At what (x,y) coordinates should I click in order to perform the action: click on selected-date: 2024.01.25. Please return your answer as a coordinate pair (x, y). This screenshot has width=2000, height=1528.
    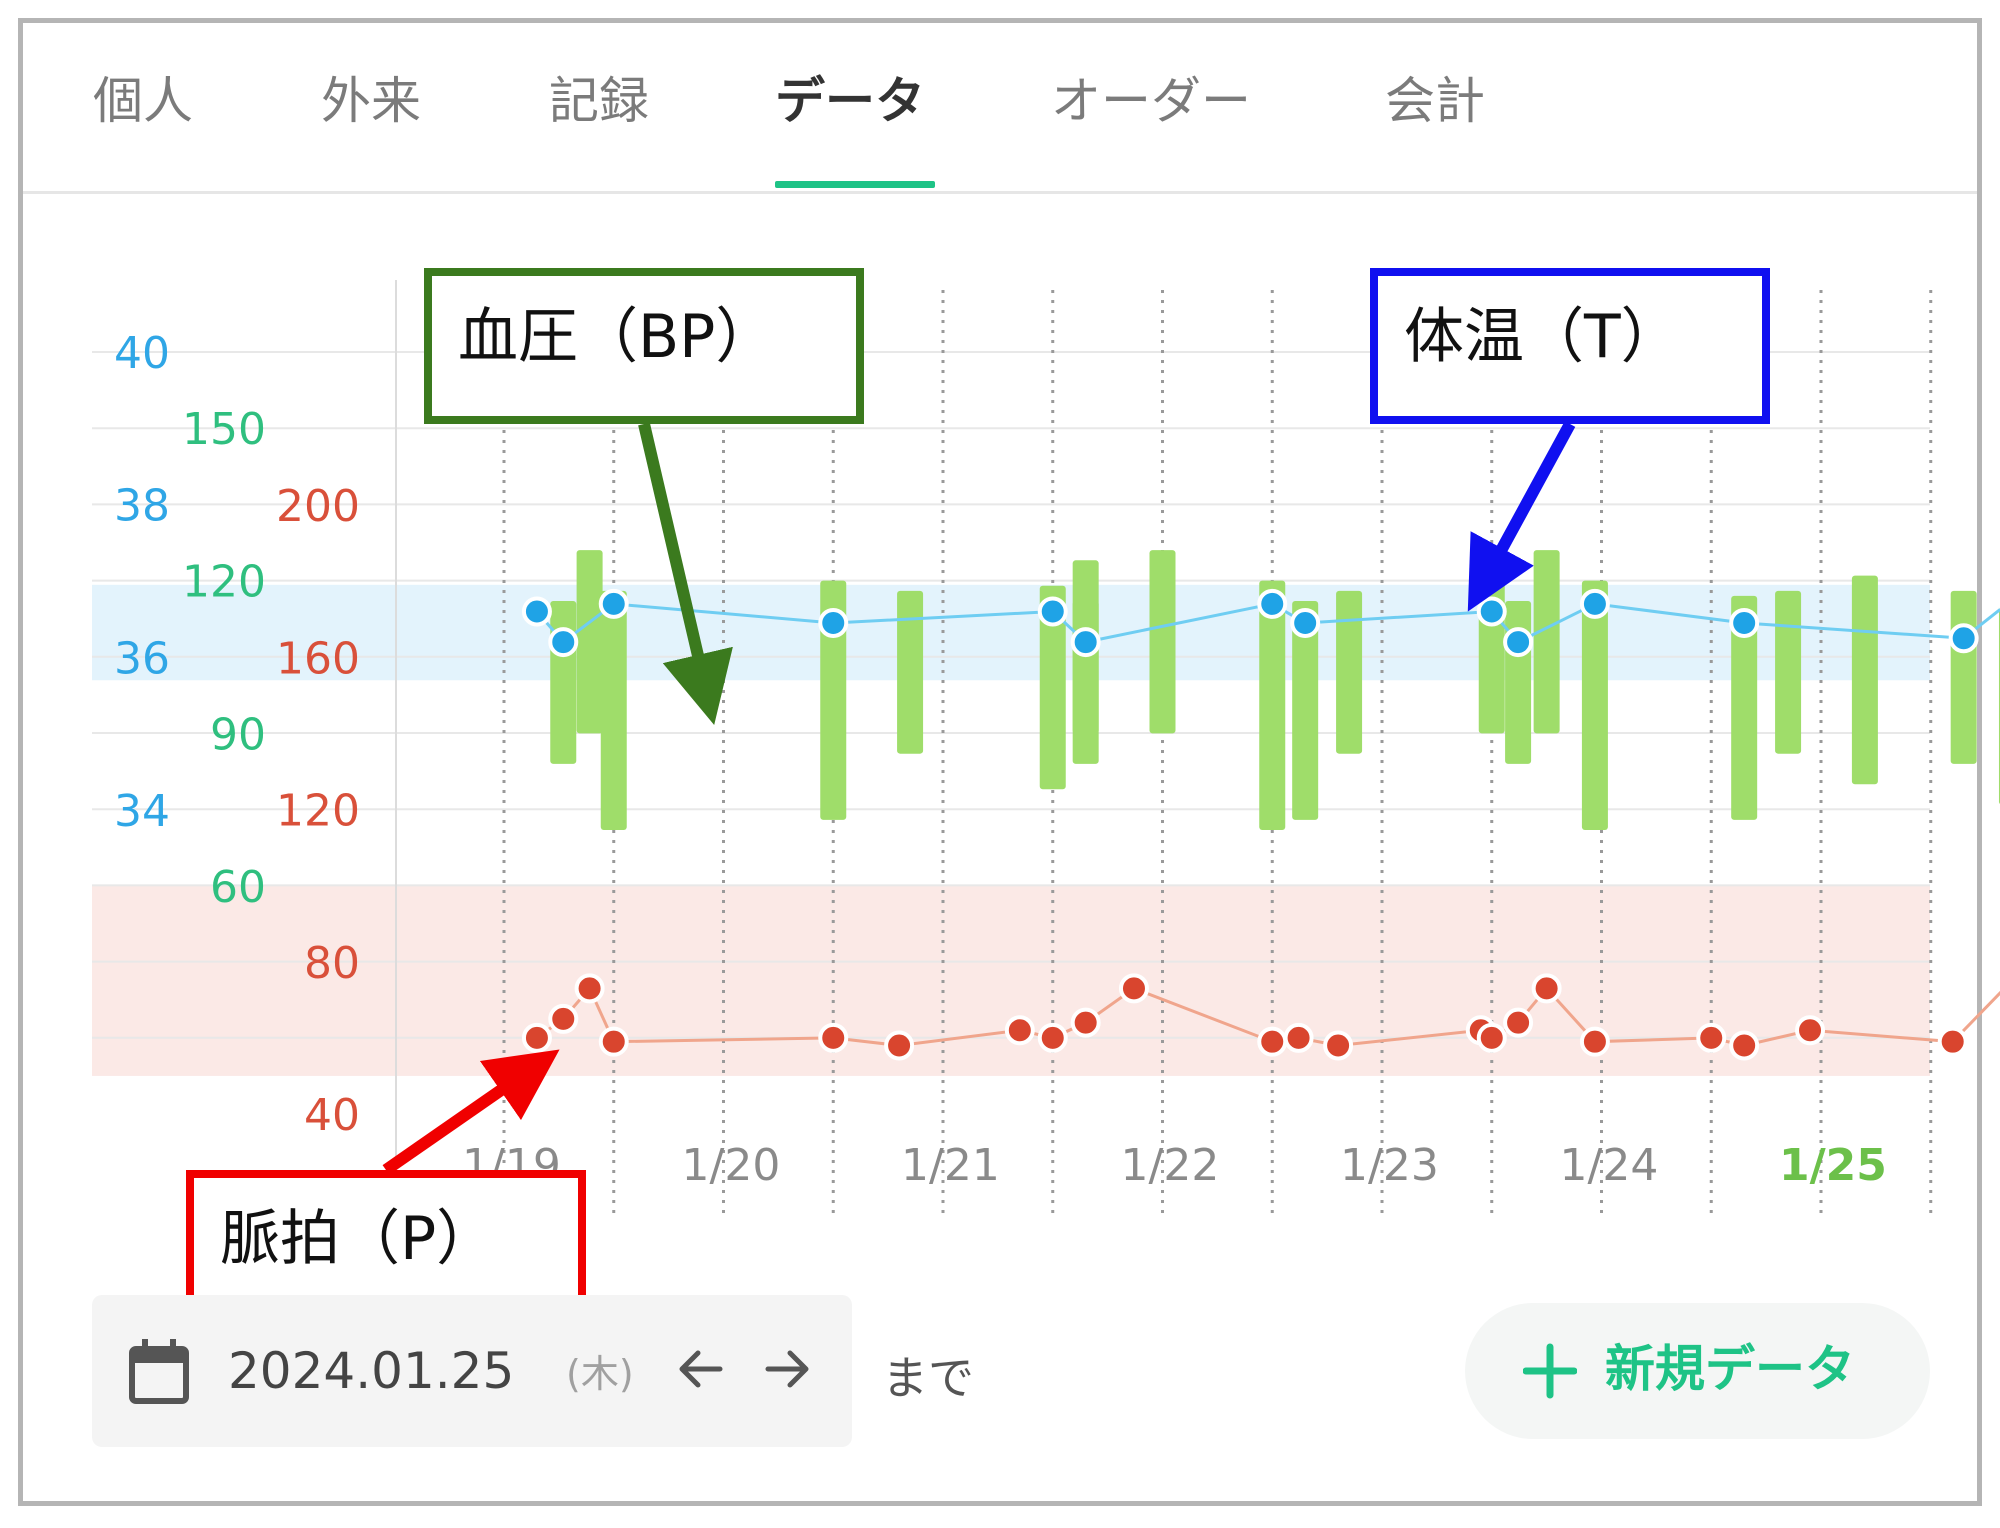
    Looking at the image, I should click on (371, 1371).